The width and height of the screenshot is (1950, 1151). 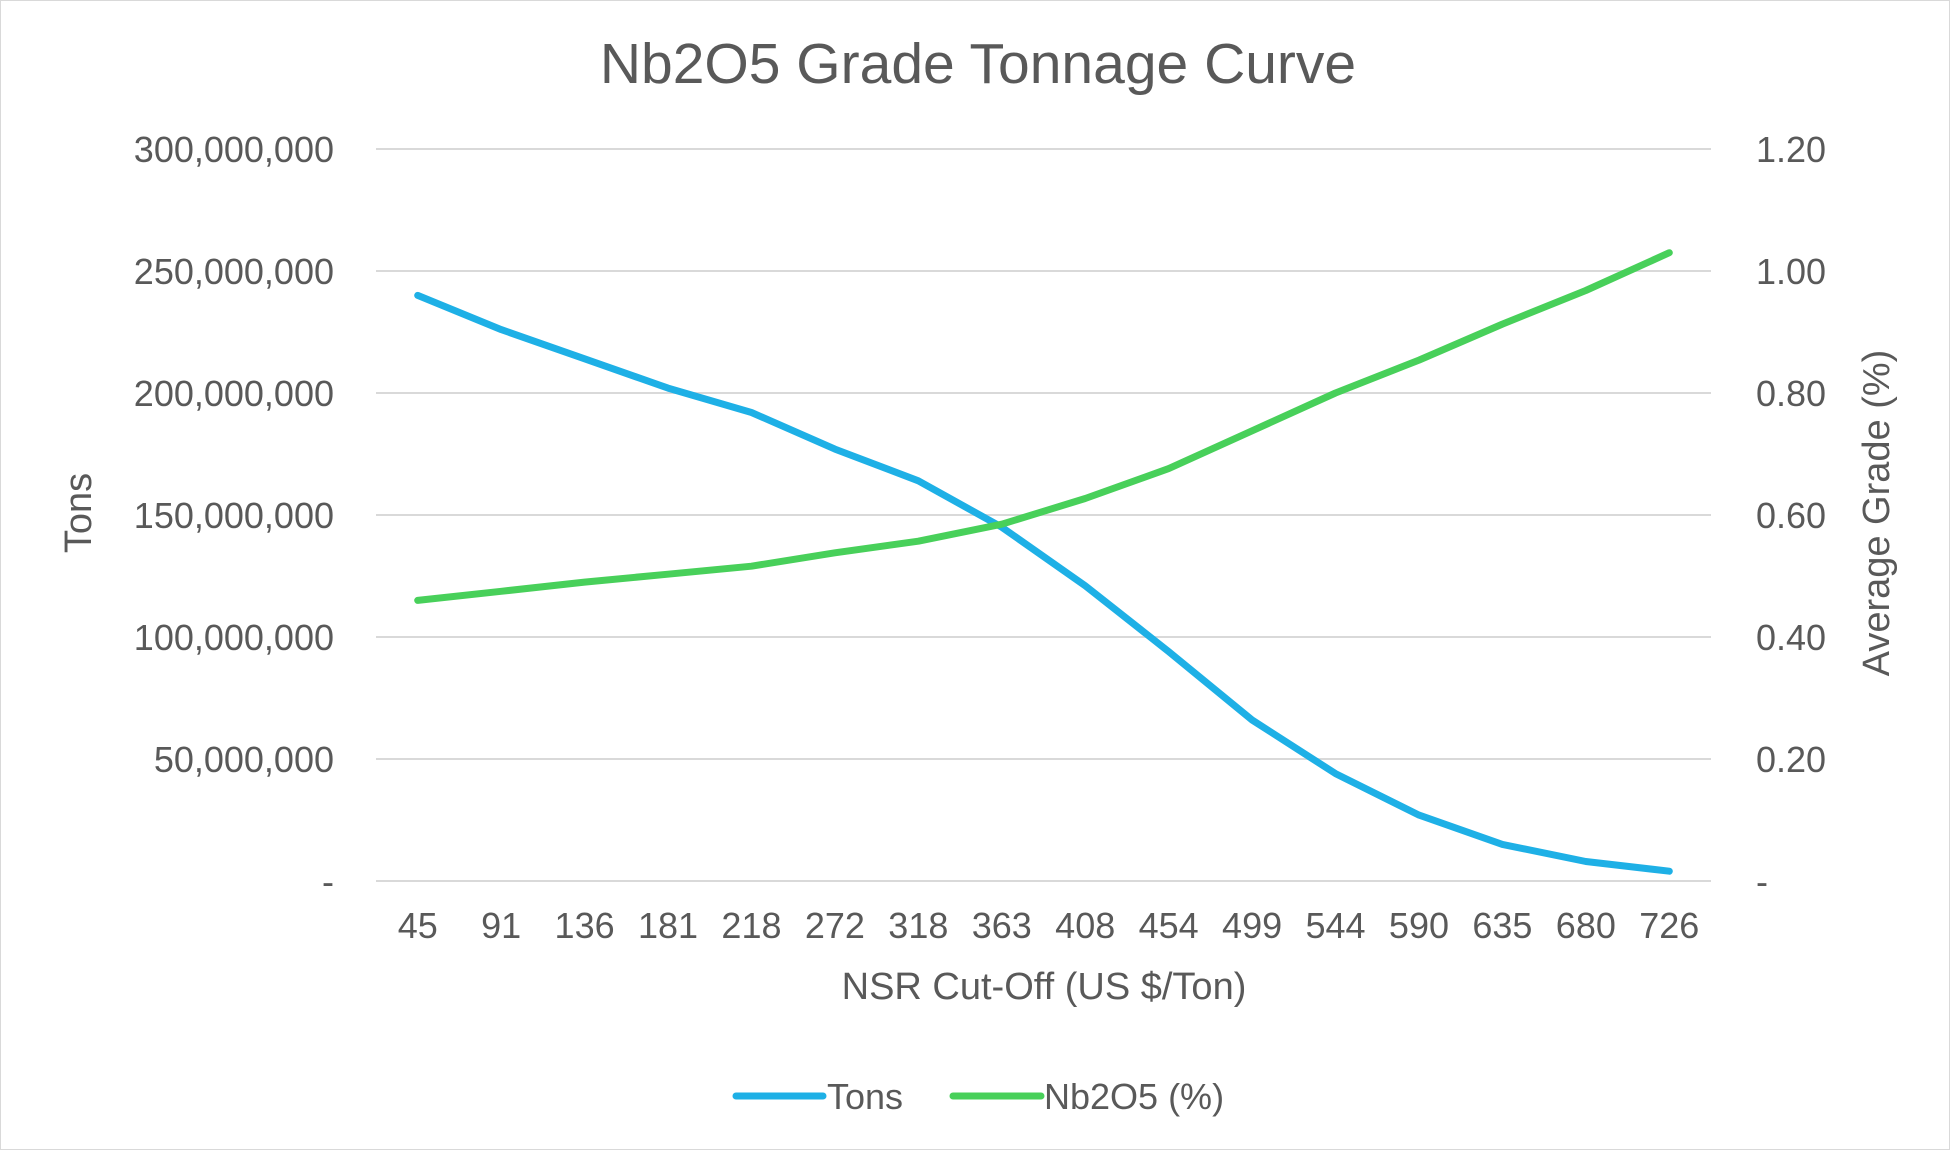 I want to click on x-tick-label: 635, so click(x=1502, y=925).